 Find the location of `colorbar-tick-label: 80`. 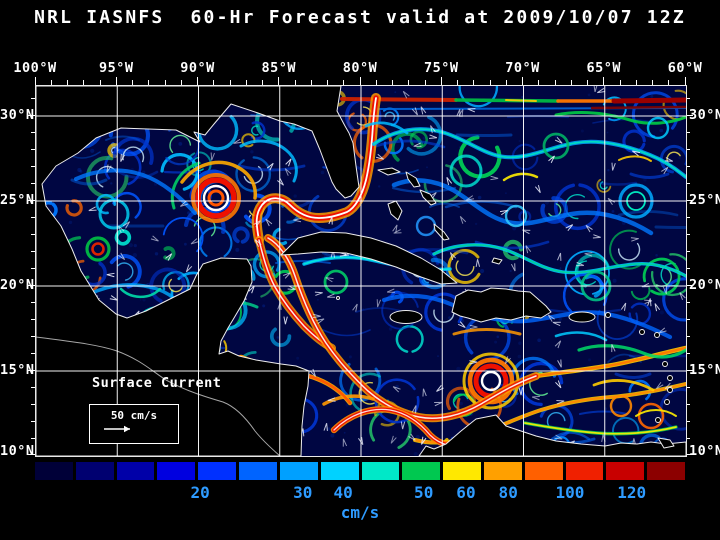

colorbar-tick-label: 80 is located at coordinates (508, 492).